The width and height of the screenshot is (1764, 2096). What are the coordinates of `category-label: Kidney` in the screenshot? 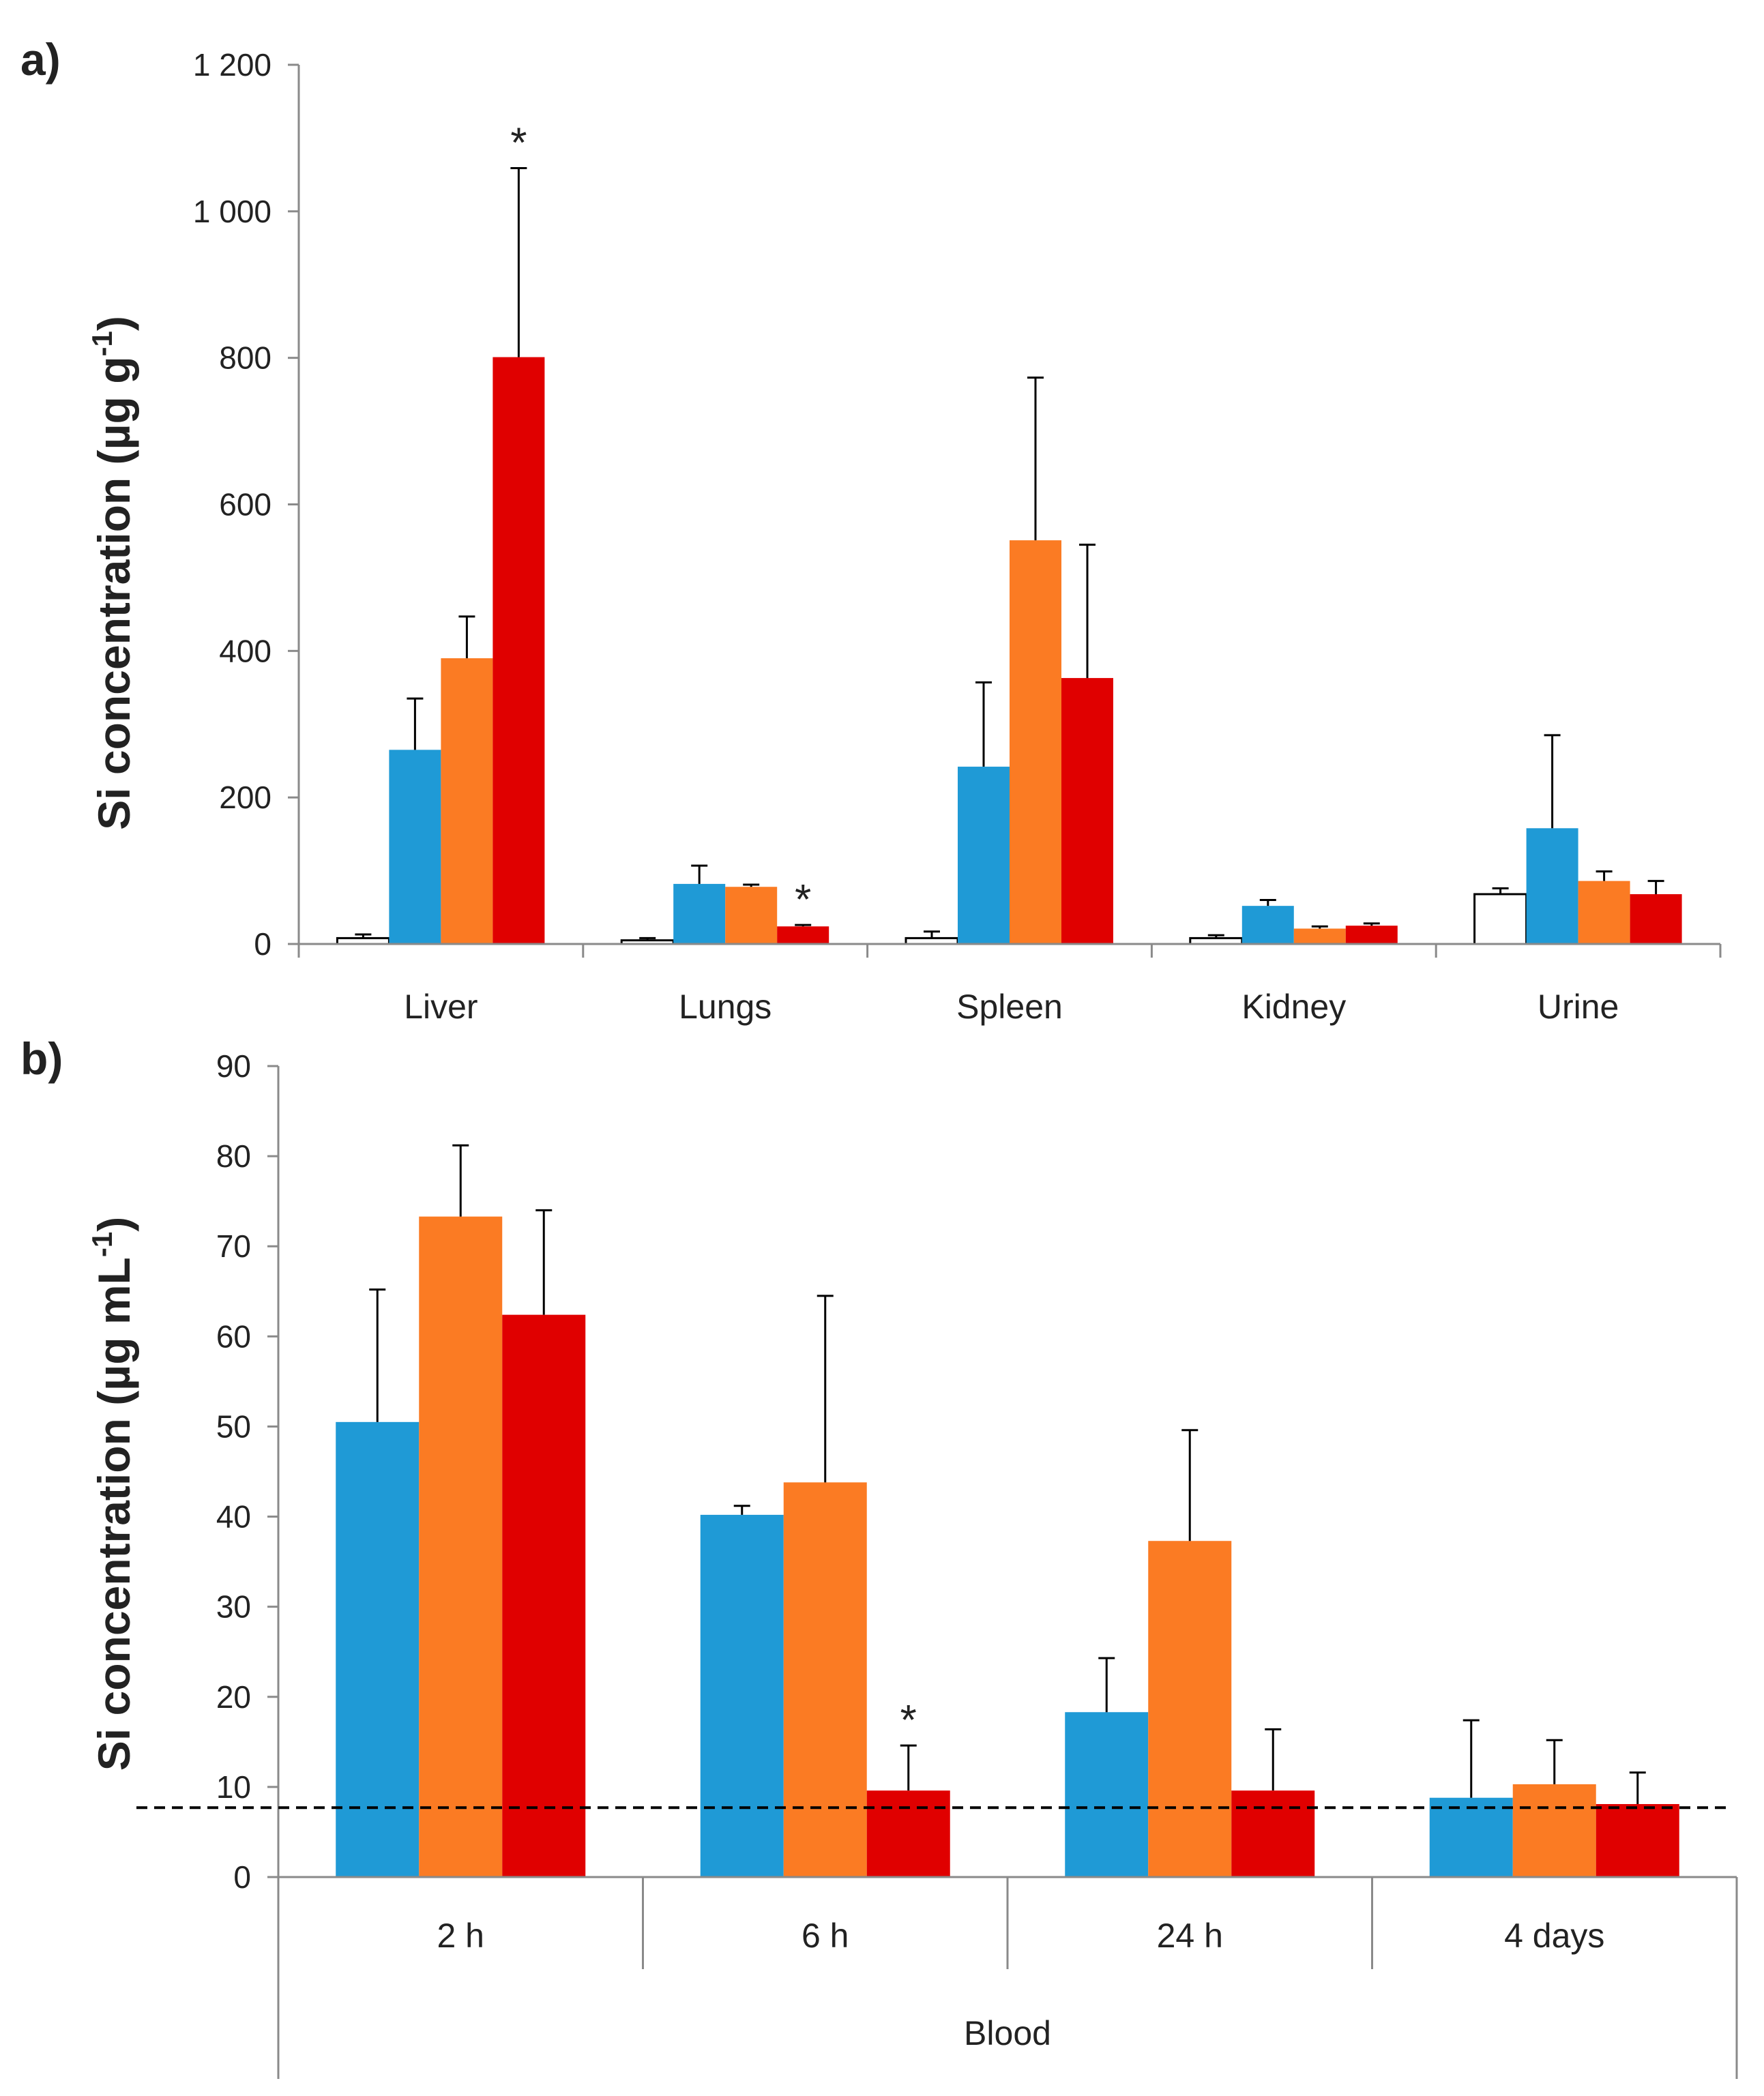 It's located at (1293, 1007).